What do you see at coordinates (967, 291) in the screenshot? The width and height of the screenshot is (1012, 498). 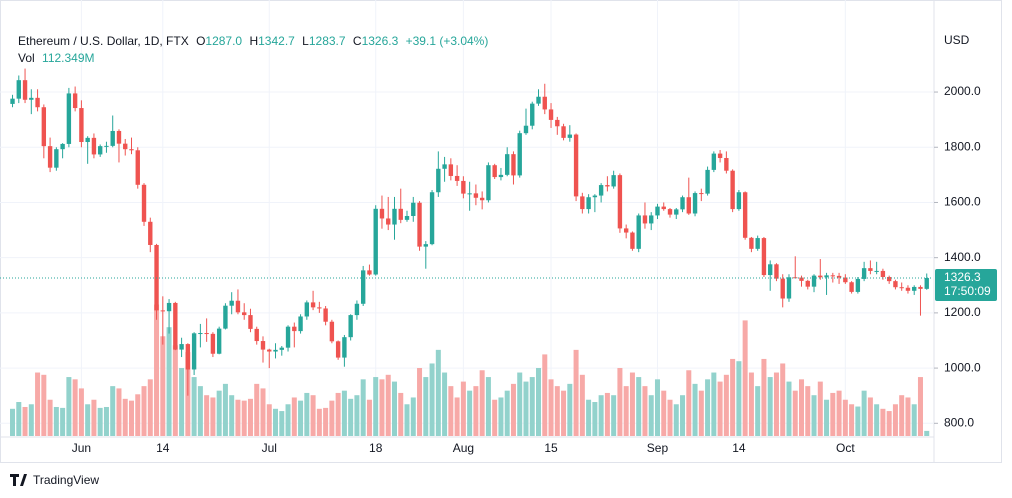 I see `price-tag-countdown: 17:50:09` at bounding box center [967, 291].